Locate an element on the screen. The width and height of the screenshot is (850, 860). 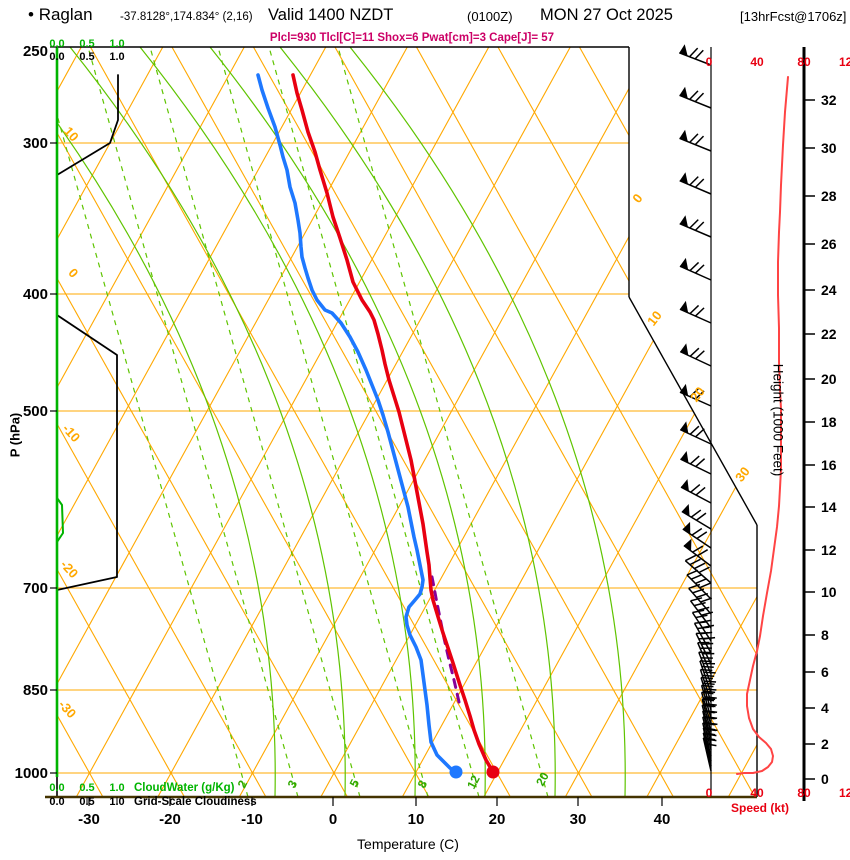
height-tick-label: 10 is located at coordinates (829, 592).